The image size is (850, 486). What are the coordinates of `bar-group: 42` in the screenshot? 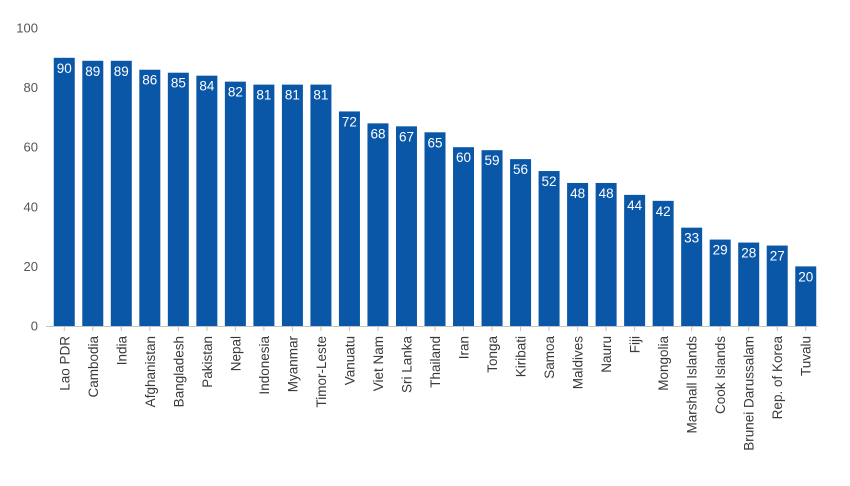 It's located at (663, 263).